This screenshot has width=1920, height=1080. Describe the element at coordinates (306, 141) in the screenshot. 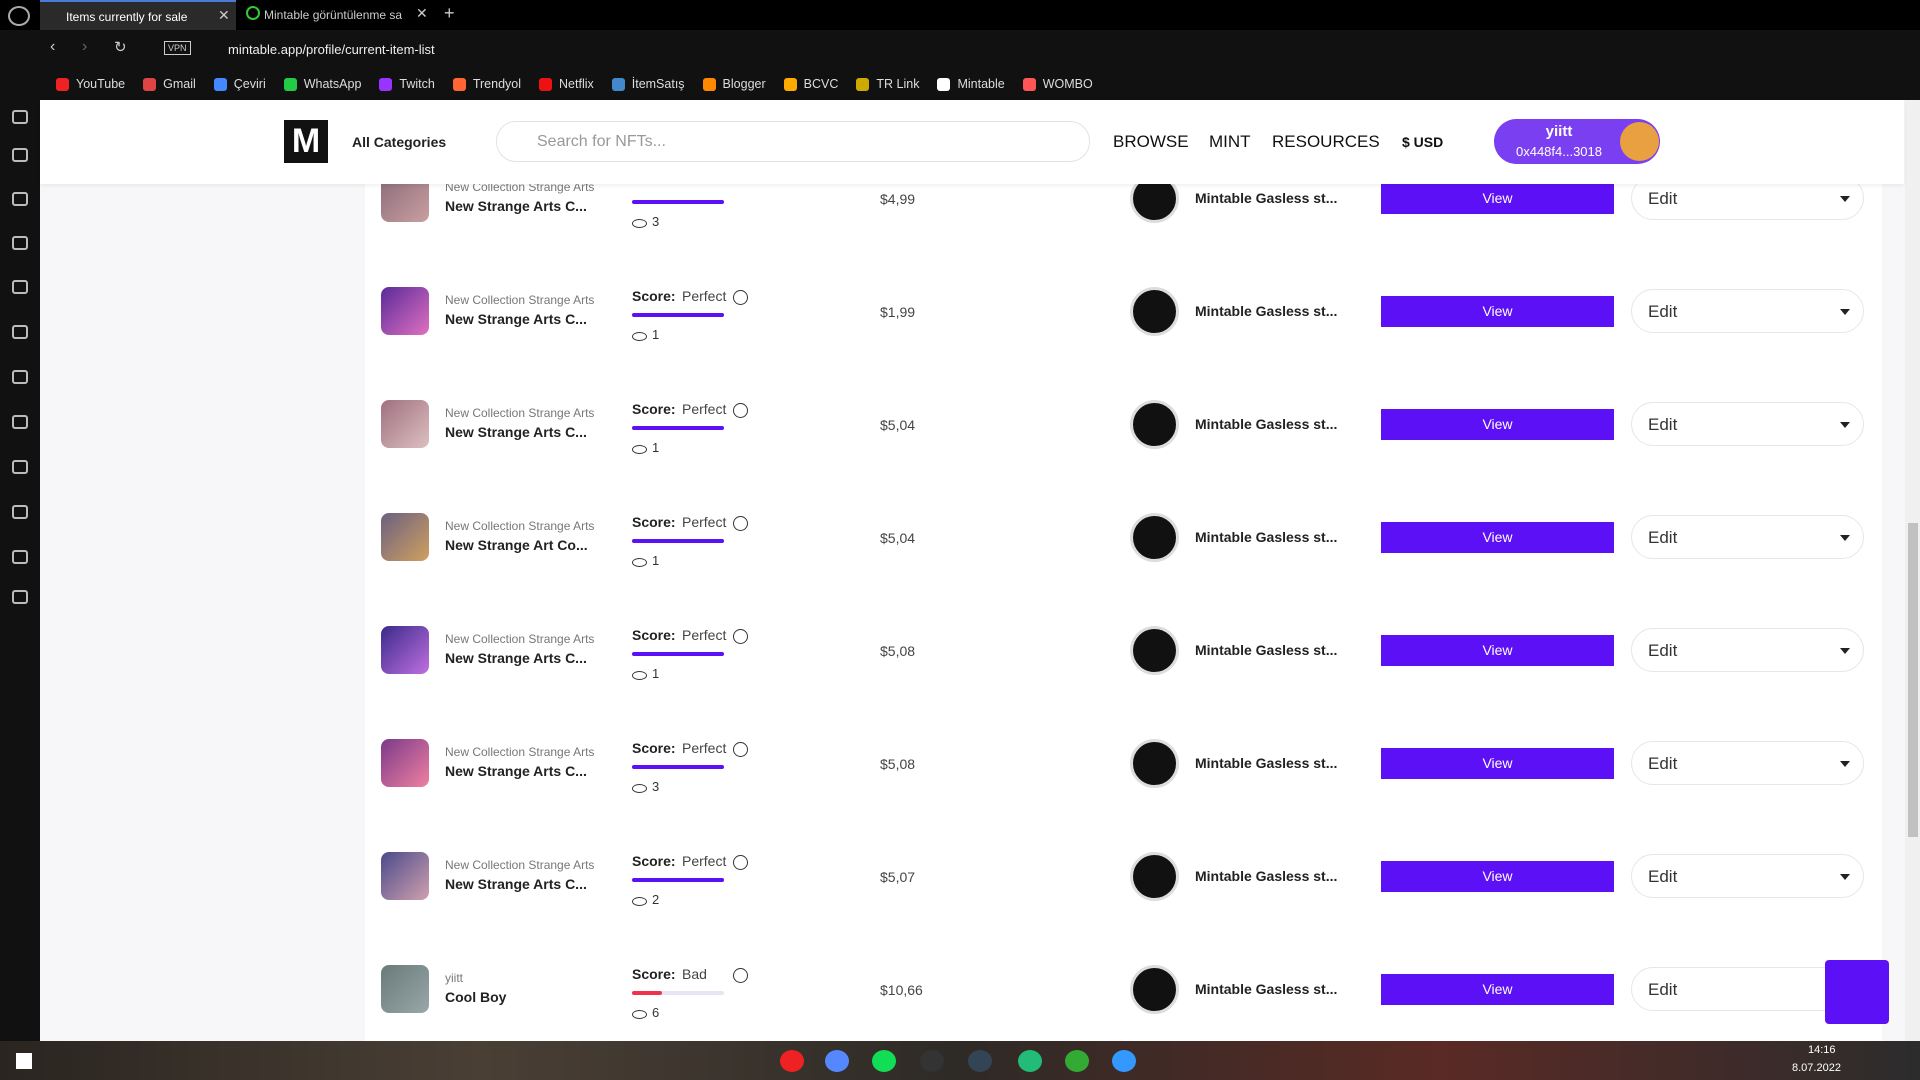

I see `logo: M` at that location.